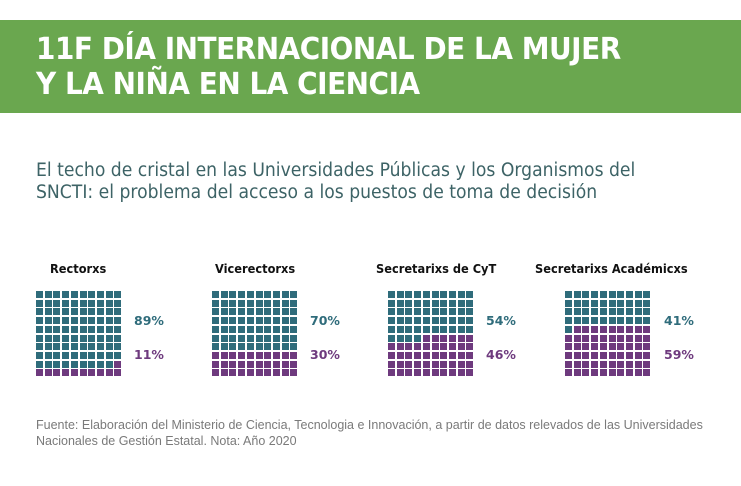  What do you see at coordinates (436, 269) in the screenshot?
I see `panel-title: Secretarixs de CyT` at bounding box center [436, 269].